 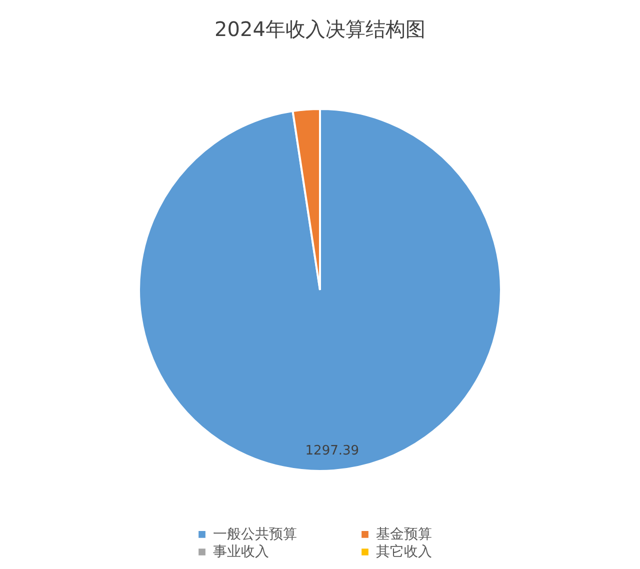 What do you see at coordinates (404, 534) in the screenshot?
I see `legend-label: 基金预算` at bounding box center [404, 534].